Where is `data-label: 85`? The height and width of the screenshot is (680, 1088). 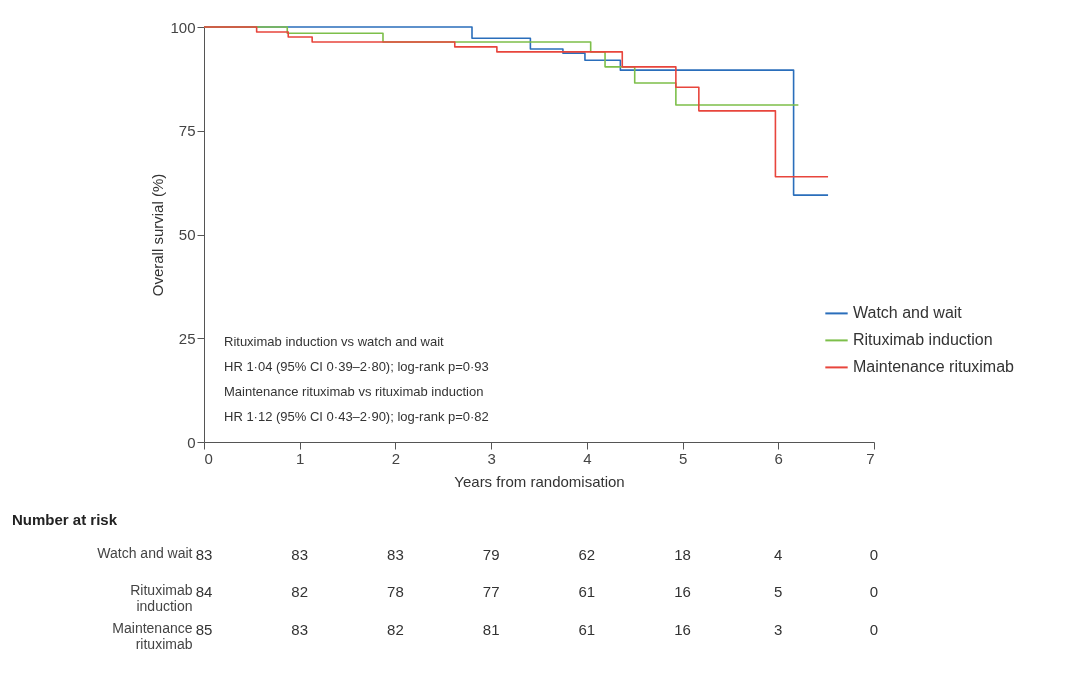
data-label: 85 is located at coordinates (204, 629).